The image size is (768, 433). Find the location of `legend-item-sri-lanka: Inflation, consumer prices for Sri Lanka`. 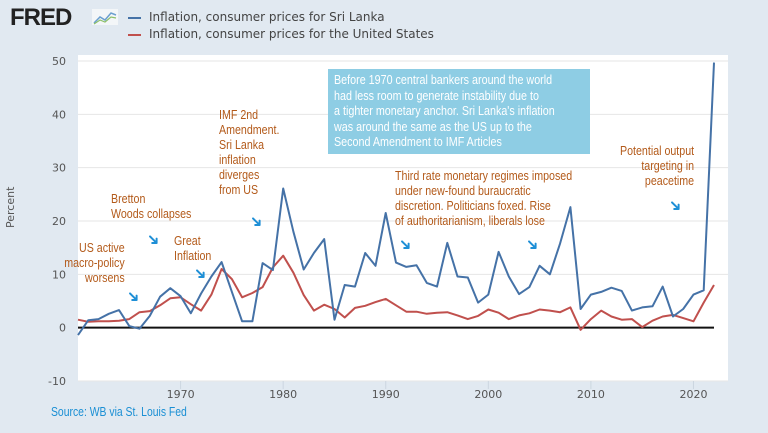

legend-item-sri-lanka: Inflation, consumer prices for Sri Lanka is located at coordinates (281, 17).